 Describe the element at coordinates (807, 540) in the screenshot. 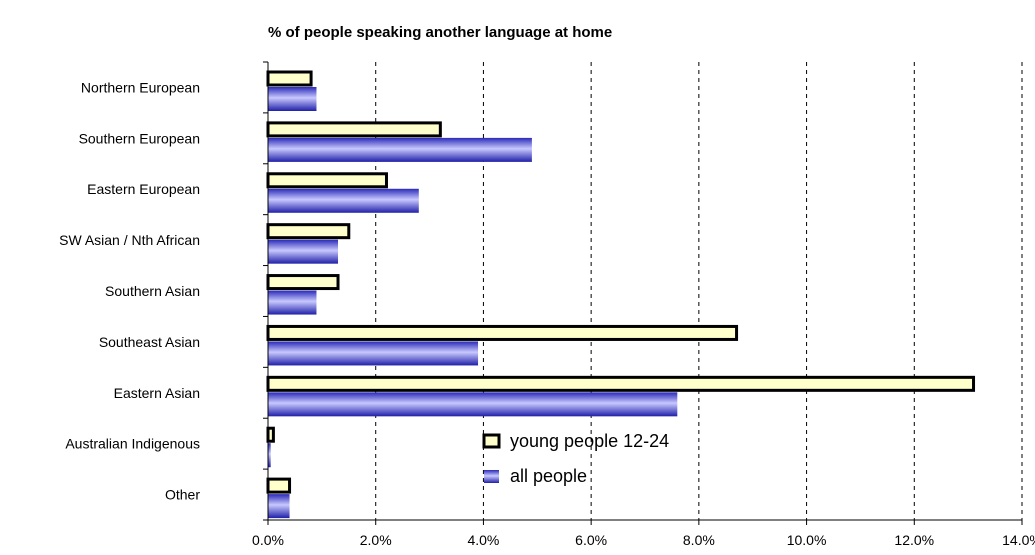

I see `x-tick-label: 10.0%` at that location.